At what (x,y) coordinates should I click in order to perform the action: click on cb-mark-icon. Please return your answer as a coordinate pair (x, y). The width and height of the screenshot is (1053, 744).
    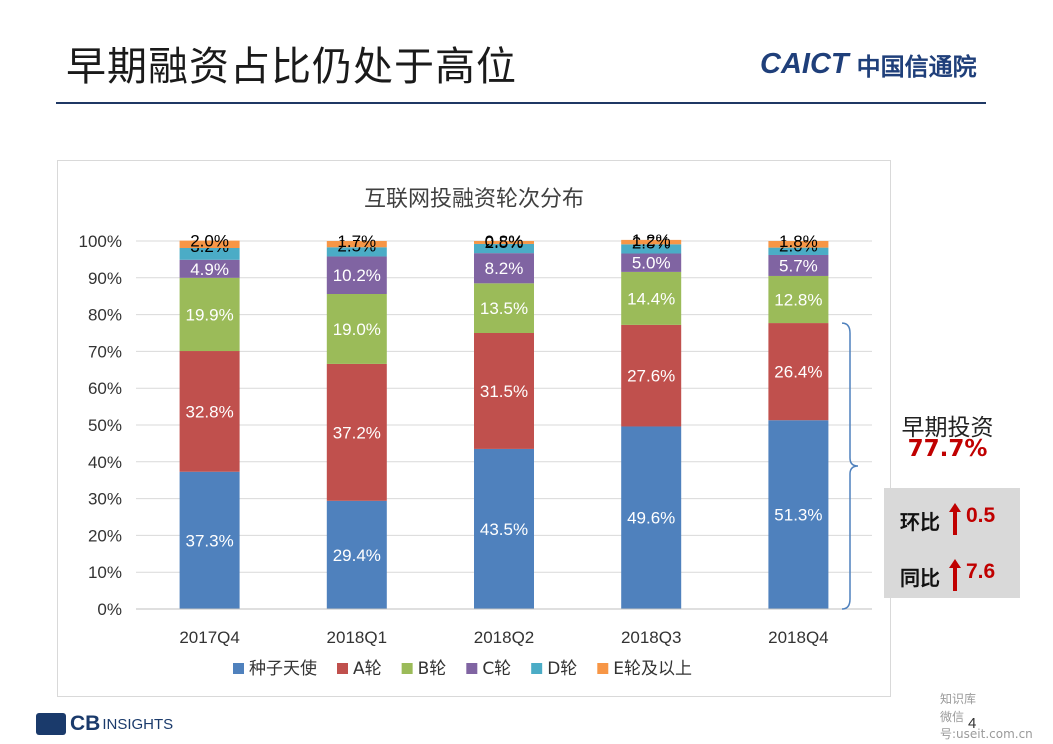
    Looking at the image, I should click on (51, 724).